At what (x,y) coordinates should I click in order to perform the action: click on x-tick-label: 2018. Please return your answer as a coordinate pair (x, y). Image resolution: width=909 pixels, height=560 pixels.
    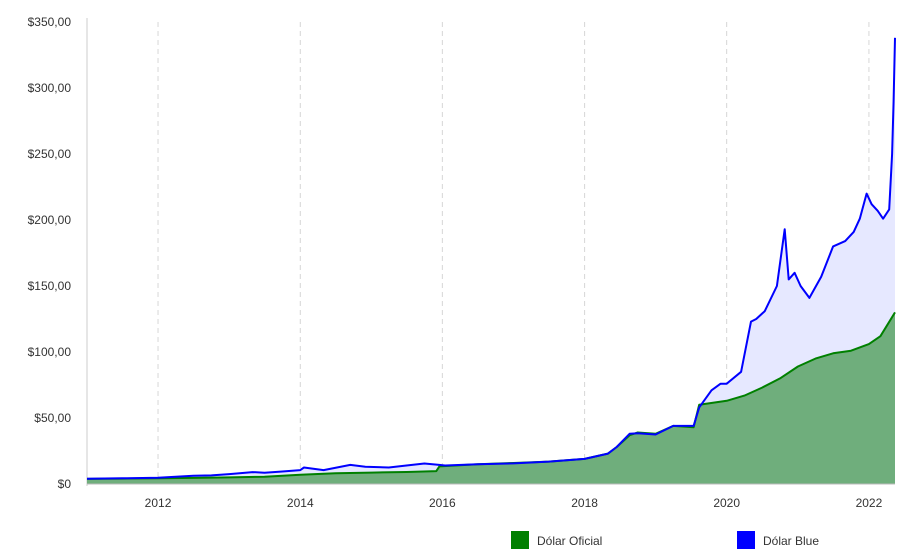
    Looking at the image, I should click on (584, 503).